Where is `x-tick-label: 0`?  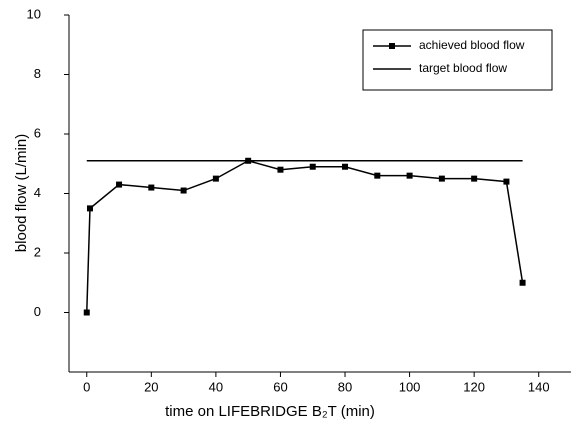
x-tick-label: 0 is located at coordinates (86, 386).